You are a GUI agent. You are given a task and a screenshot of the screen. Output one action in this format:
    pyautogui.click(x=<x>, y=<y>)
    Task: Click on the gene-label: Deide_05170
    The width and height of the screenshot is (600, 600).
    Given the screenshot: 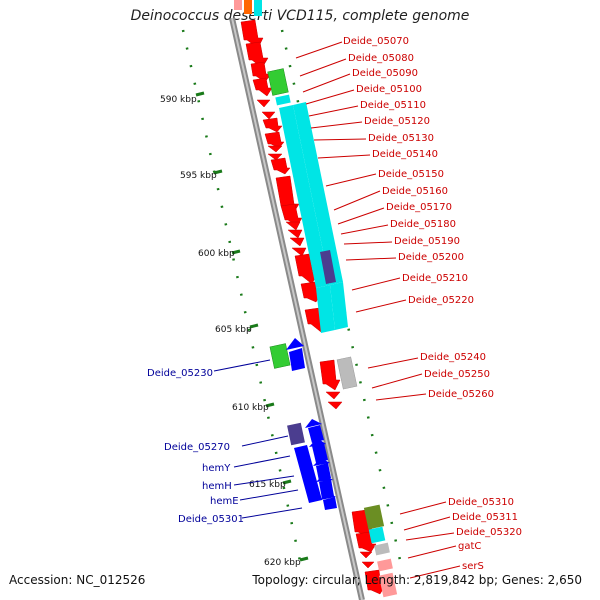 What is the action you would take?
    pyautogui.click(x=419, y=207)
    